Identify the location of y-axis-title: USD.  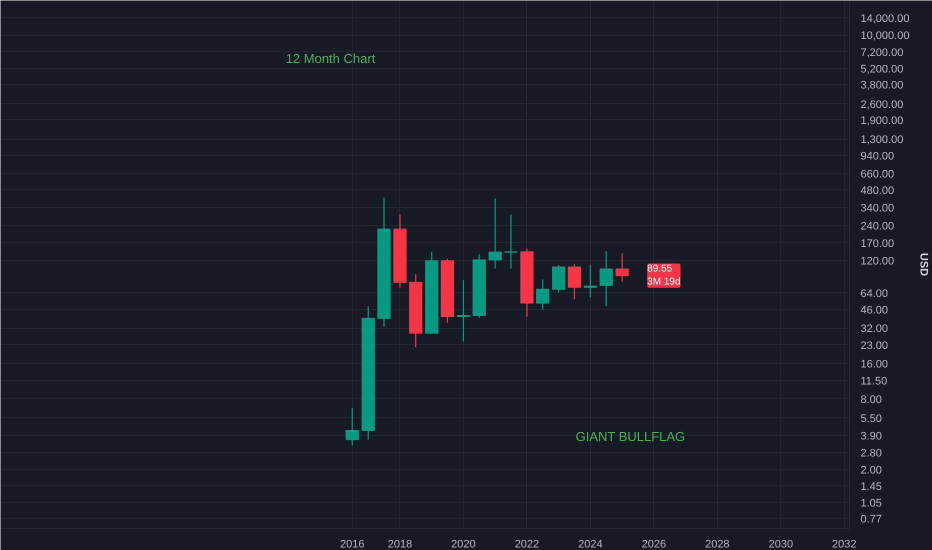
(923, 264).